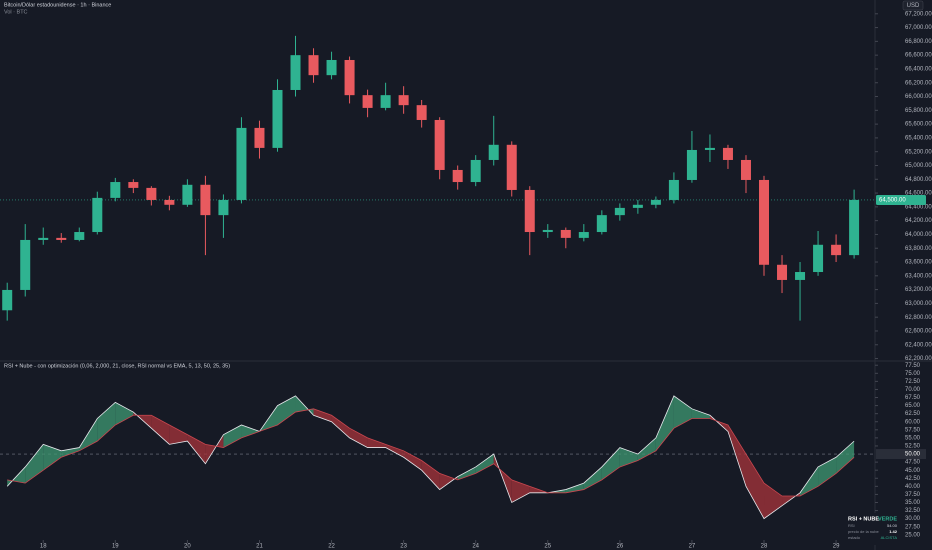  What do you see at coordinates (431, 452) in the screenshot?
I see `rsi-line` at bounding box center [431, 452].